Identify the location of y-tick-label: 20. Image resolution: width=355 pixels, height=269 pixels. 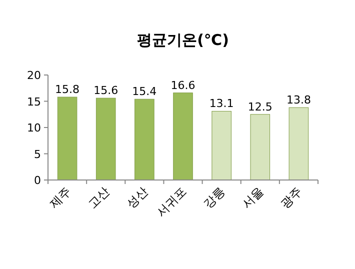
(34, 75).